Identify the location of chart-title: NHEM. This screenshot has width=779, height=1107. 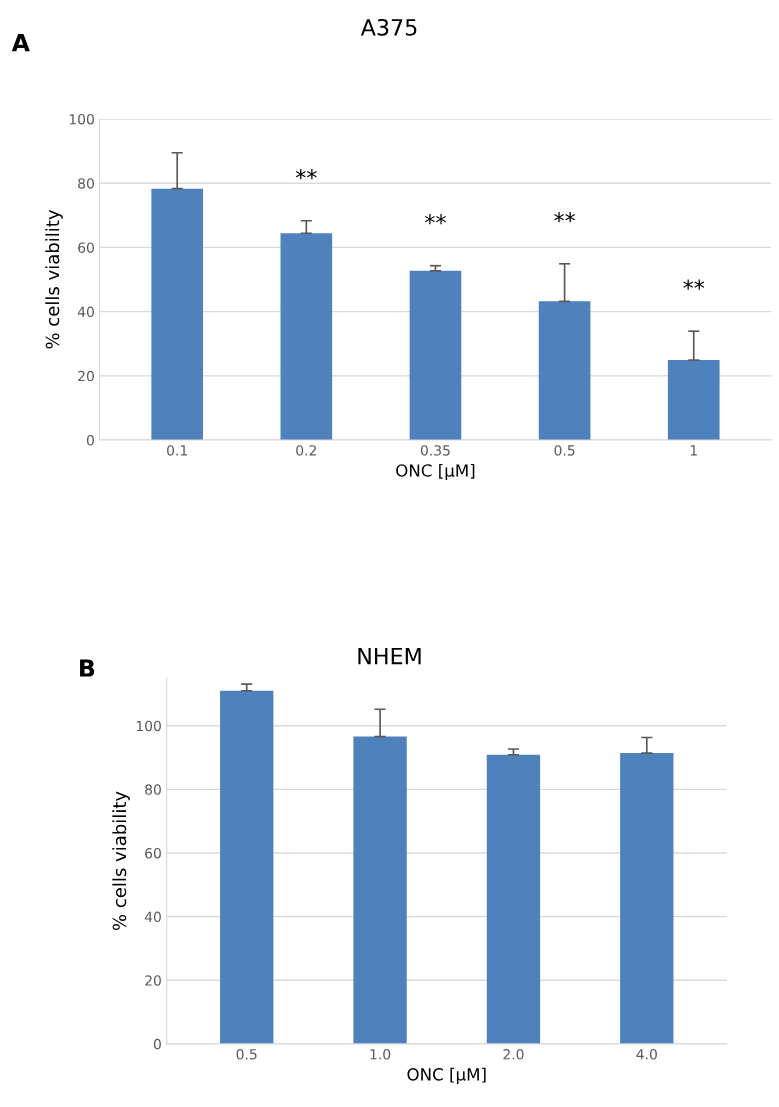
(389, 656).